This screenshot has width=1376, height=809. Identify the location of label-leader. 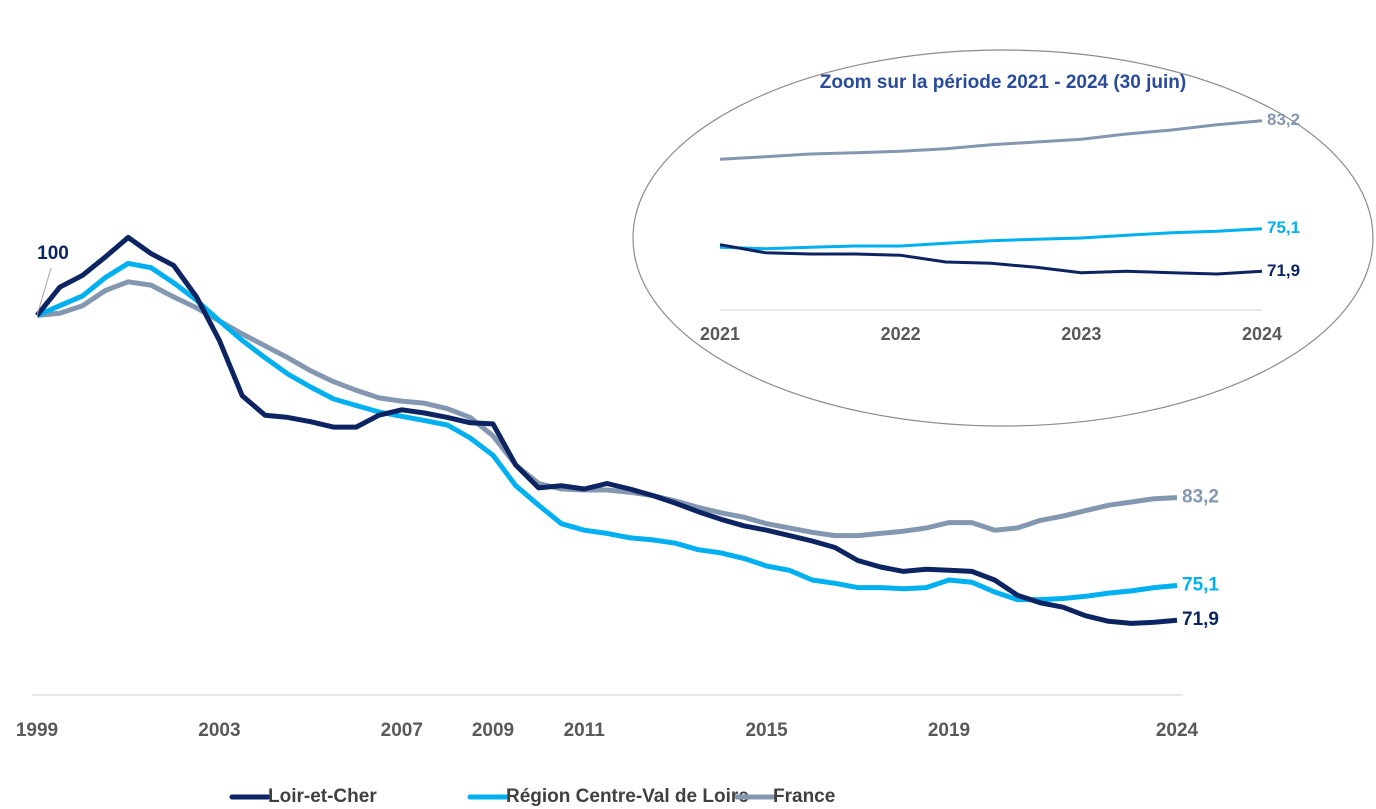
(44, 291).